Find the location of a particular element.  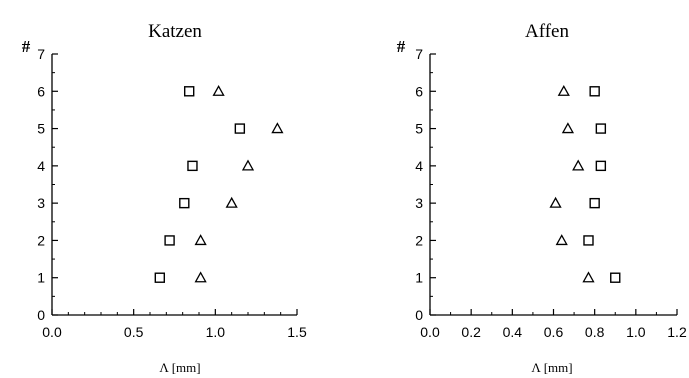

chart-title: Affen is located at coordinates (547, 31).